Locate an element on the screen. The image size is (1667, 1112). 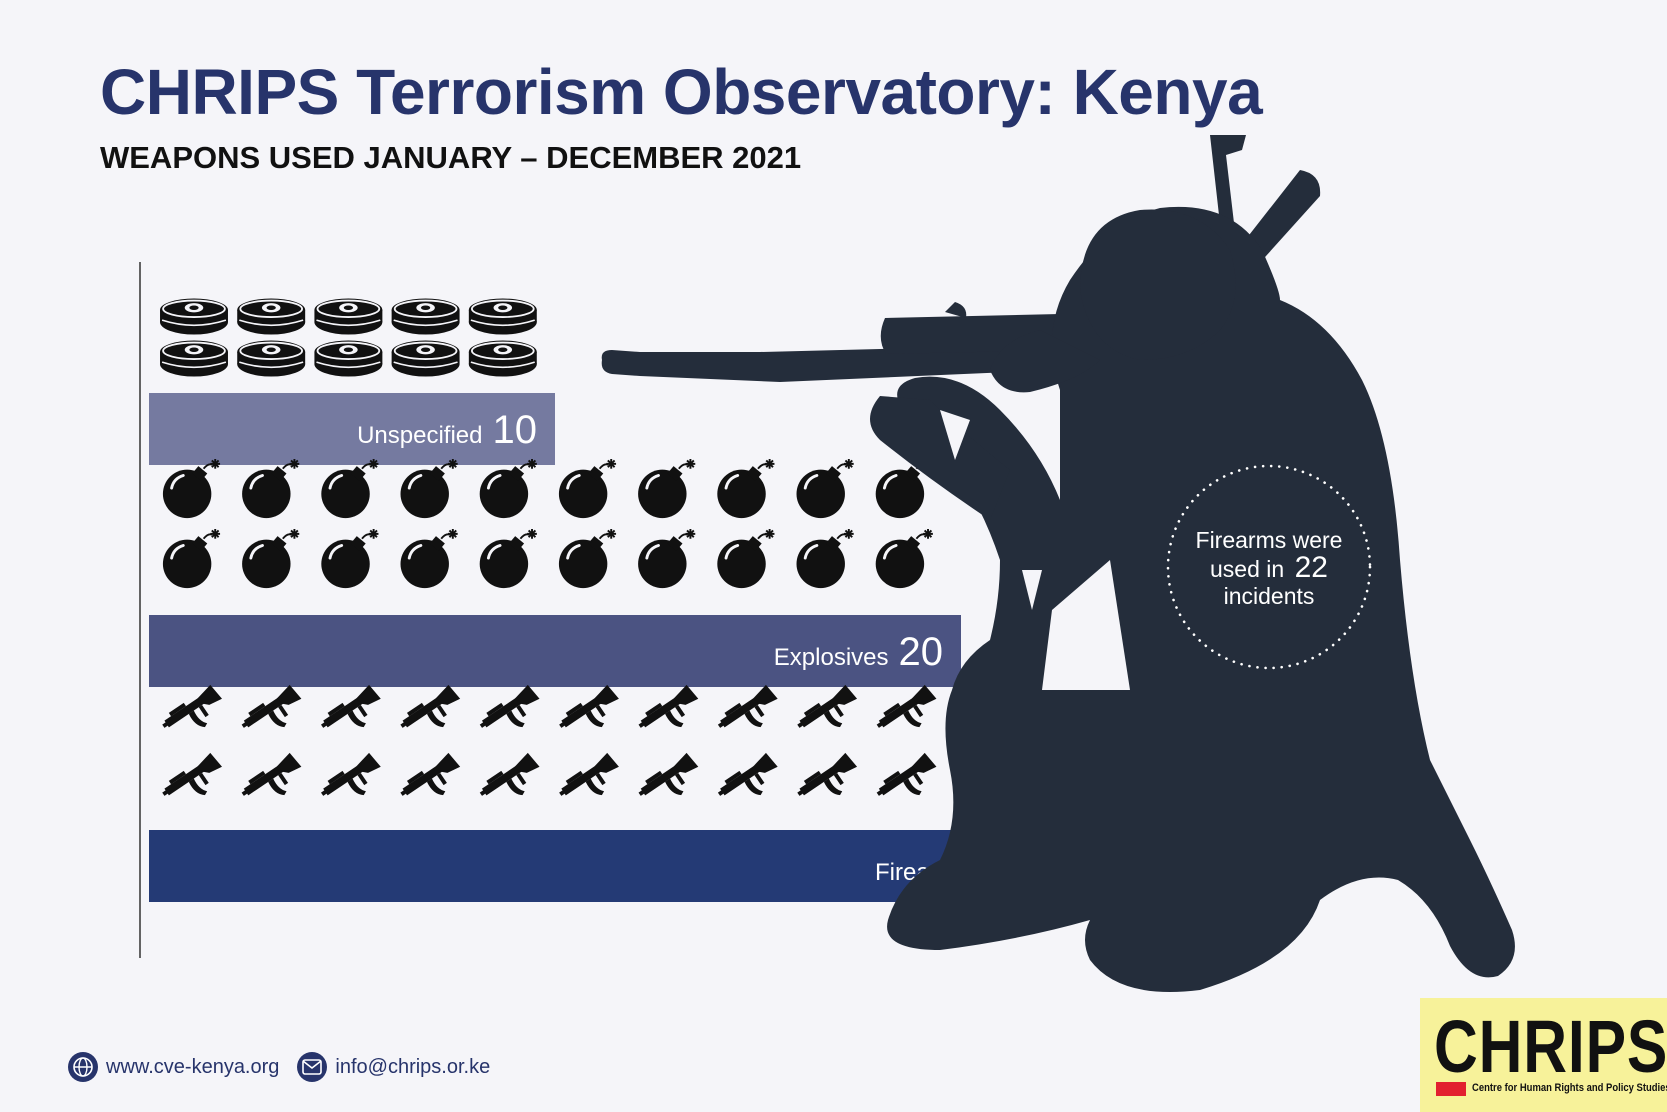
bar-unspecified is located at coordinates (352, 429).